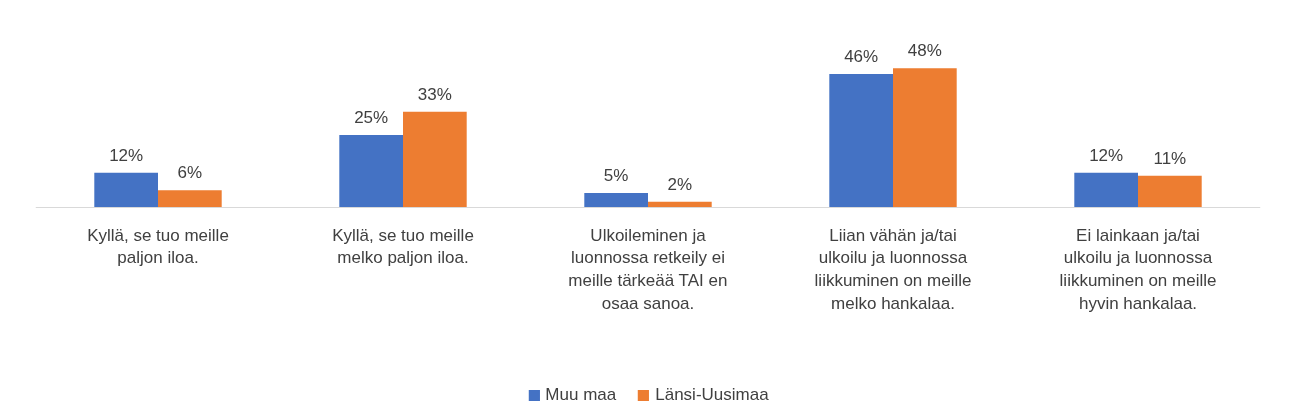 Image resolution: width=1291 pixels, height=419 pixels. Describe the element at coordinates (712, 395) in the screenshot. I see `legend-label: Länsi-Uusimaa` at that location.